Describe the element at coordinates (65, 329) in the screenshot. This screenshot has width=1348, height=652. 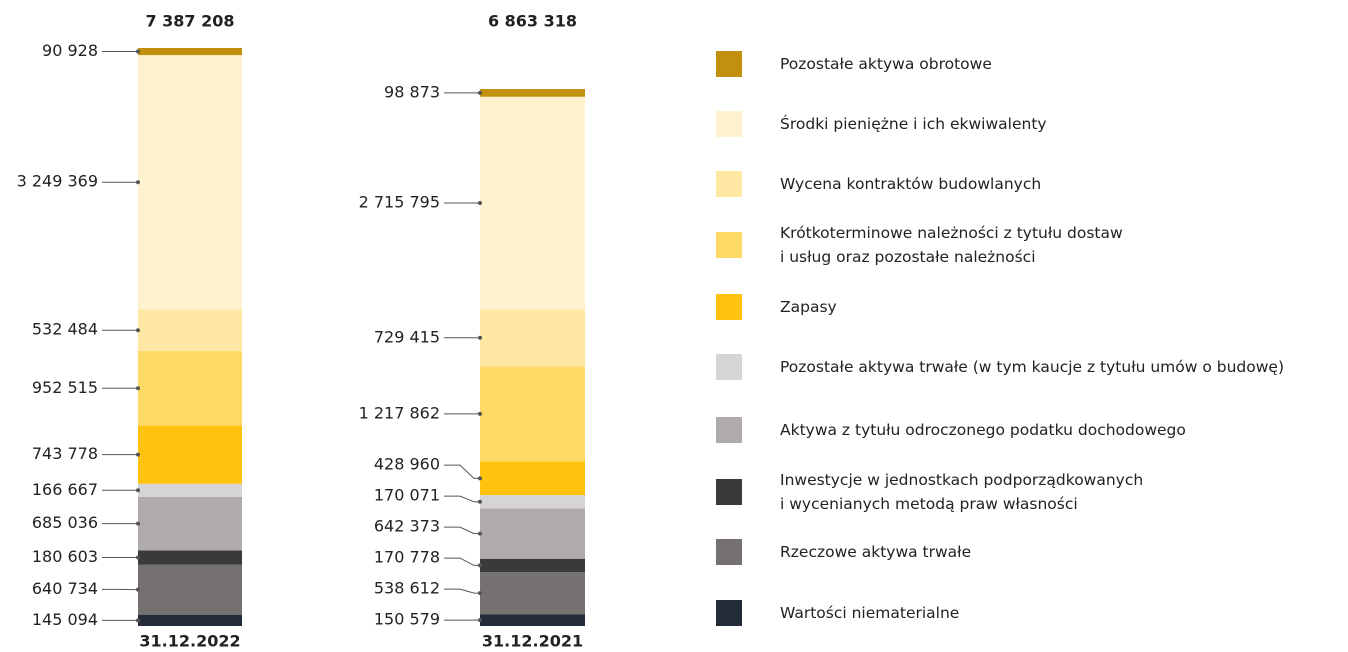
I see `value-label: 532 484` at that location.